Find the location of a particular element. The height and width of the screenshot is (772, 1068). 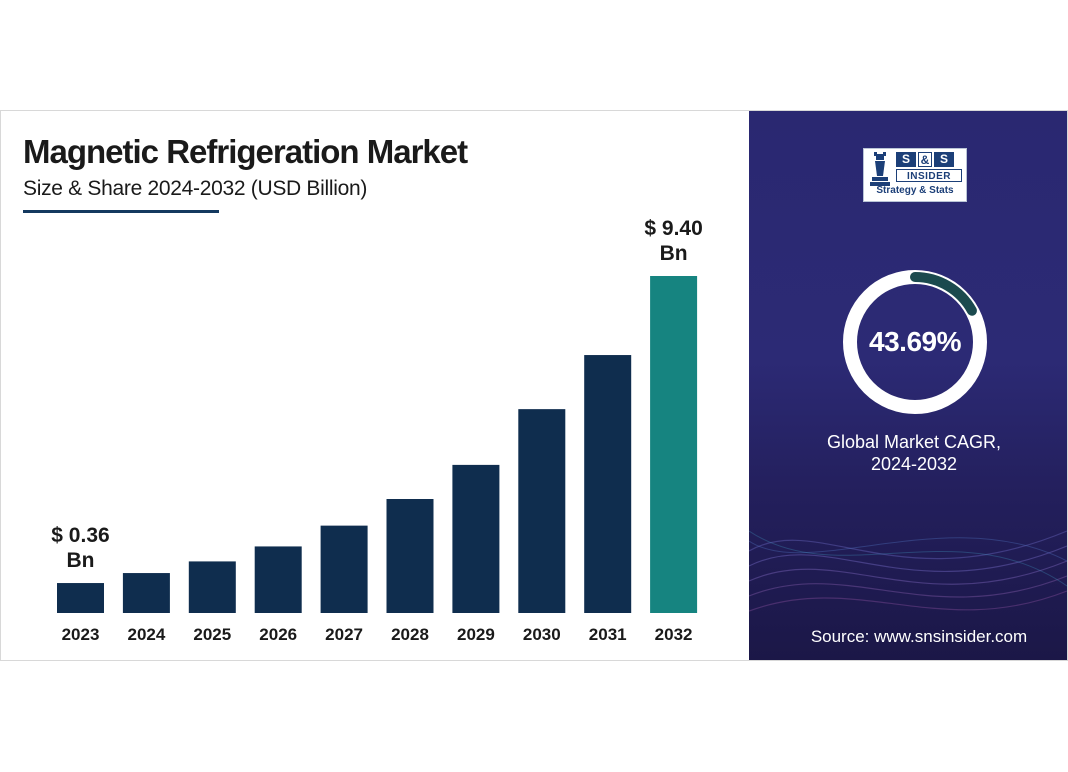

cagr-ring is located at coordinates (915, 342).